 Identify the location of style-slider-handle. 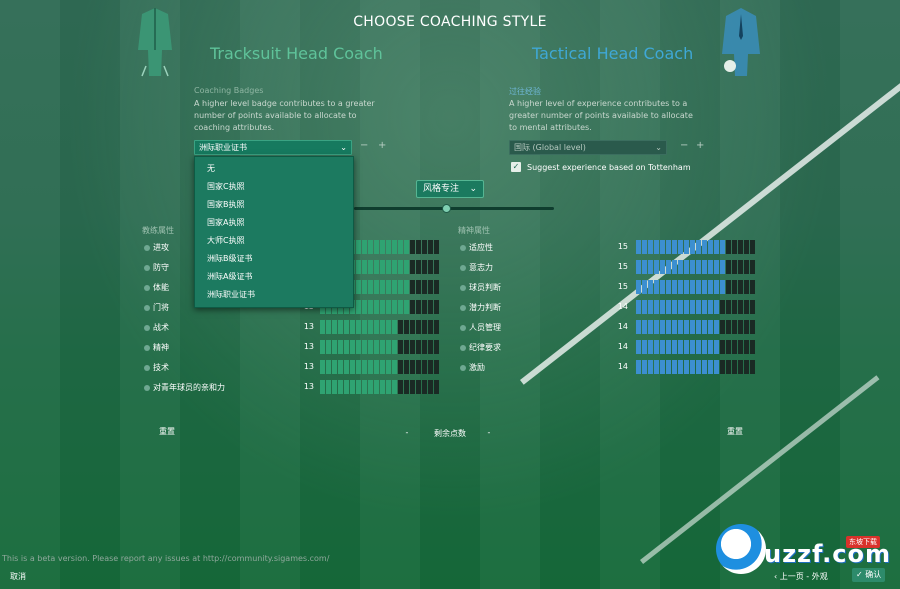
(446, 208).